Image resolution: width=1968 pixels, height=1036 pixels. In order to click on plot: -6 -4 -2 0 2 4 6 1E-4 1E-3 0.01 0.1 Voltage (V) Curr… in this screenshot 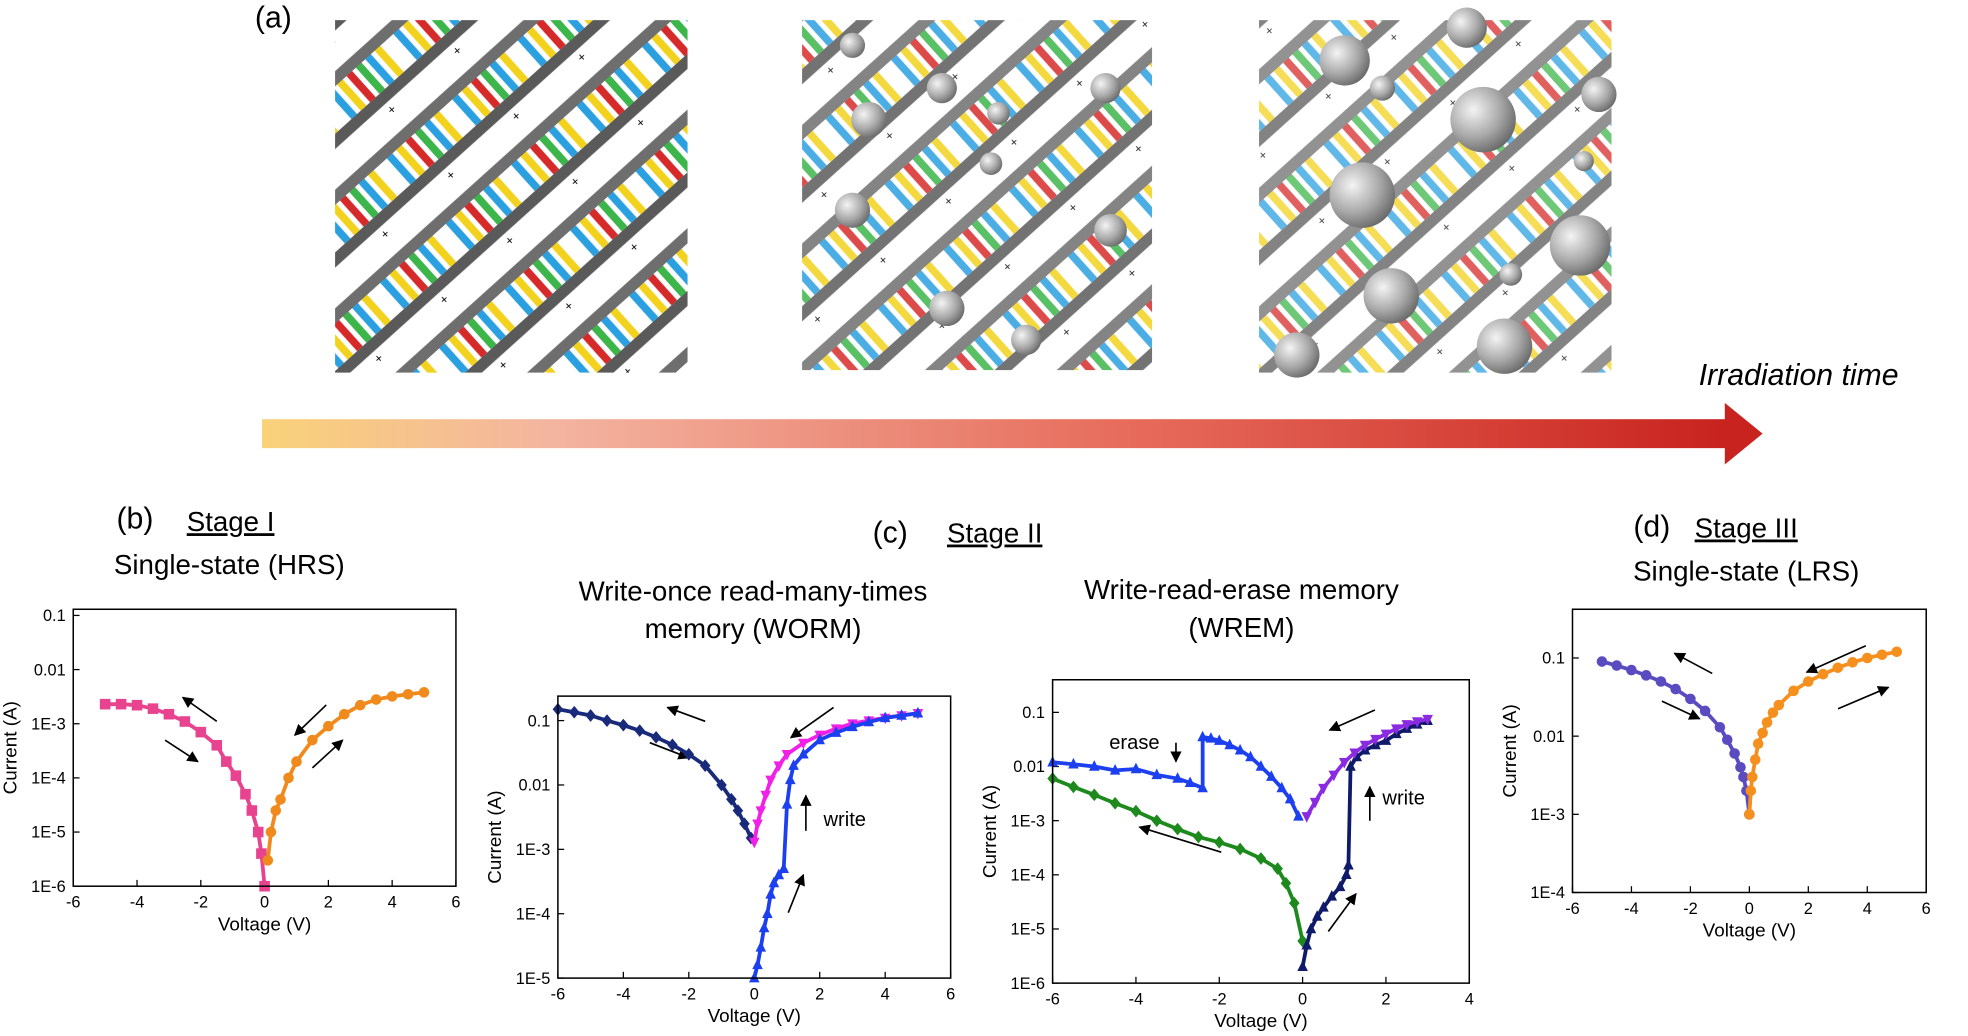, I will do `click(1715, 775)`.